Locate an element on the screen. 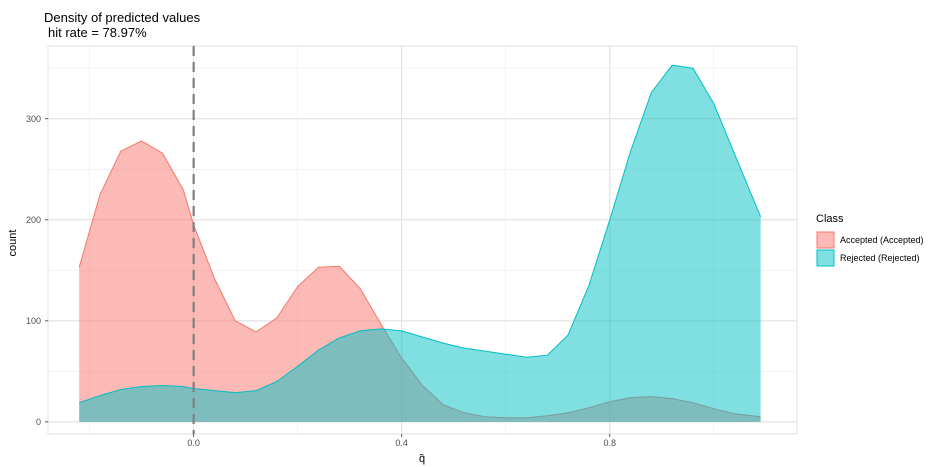 This screenshot has width=930, height=467. y-tick-label: 200 is located at coordinates (33, 220).